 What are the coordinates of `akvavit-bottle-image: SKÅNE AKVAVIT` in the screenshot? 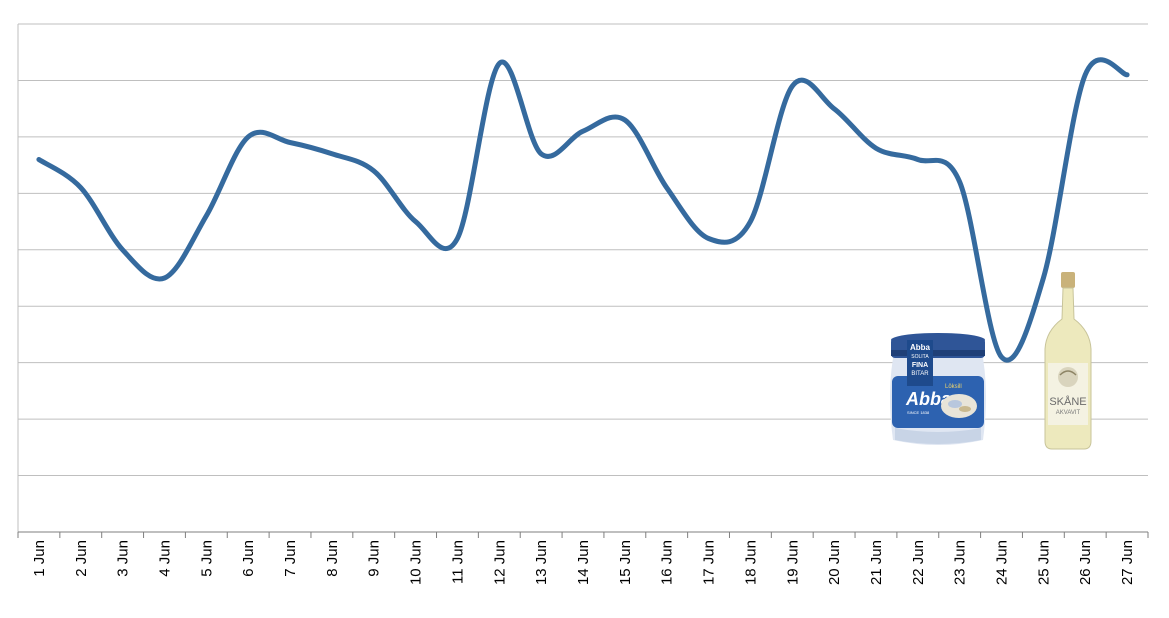 It's located at (1068, 361).